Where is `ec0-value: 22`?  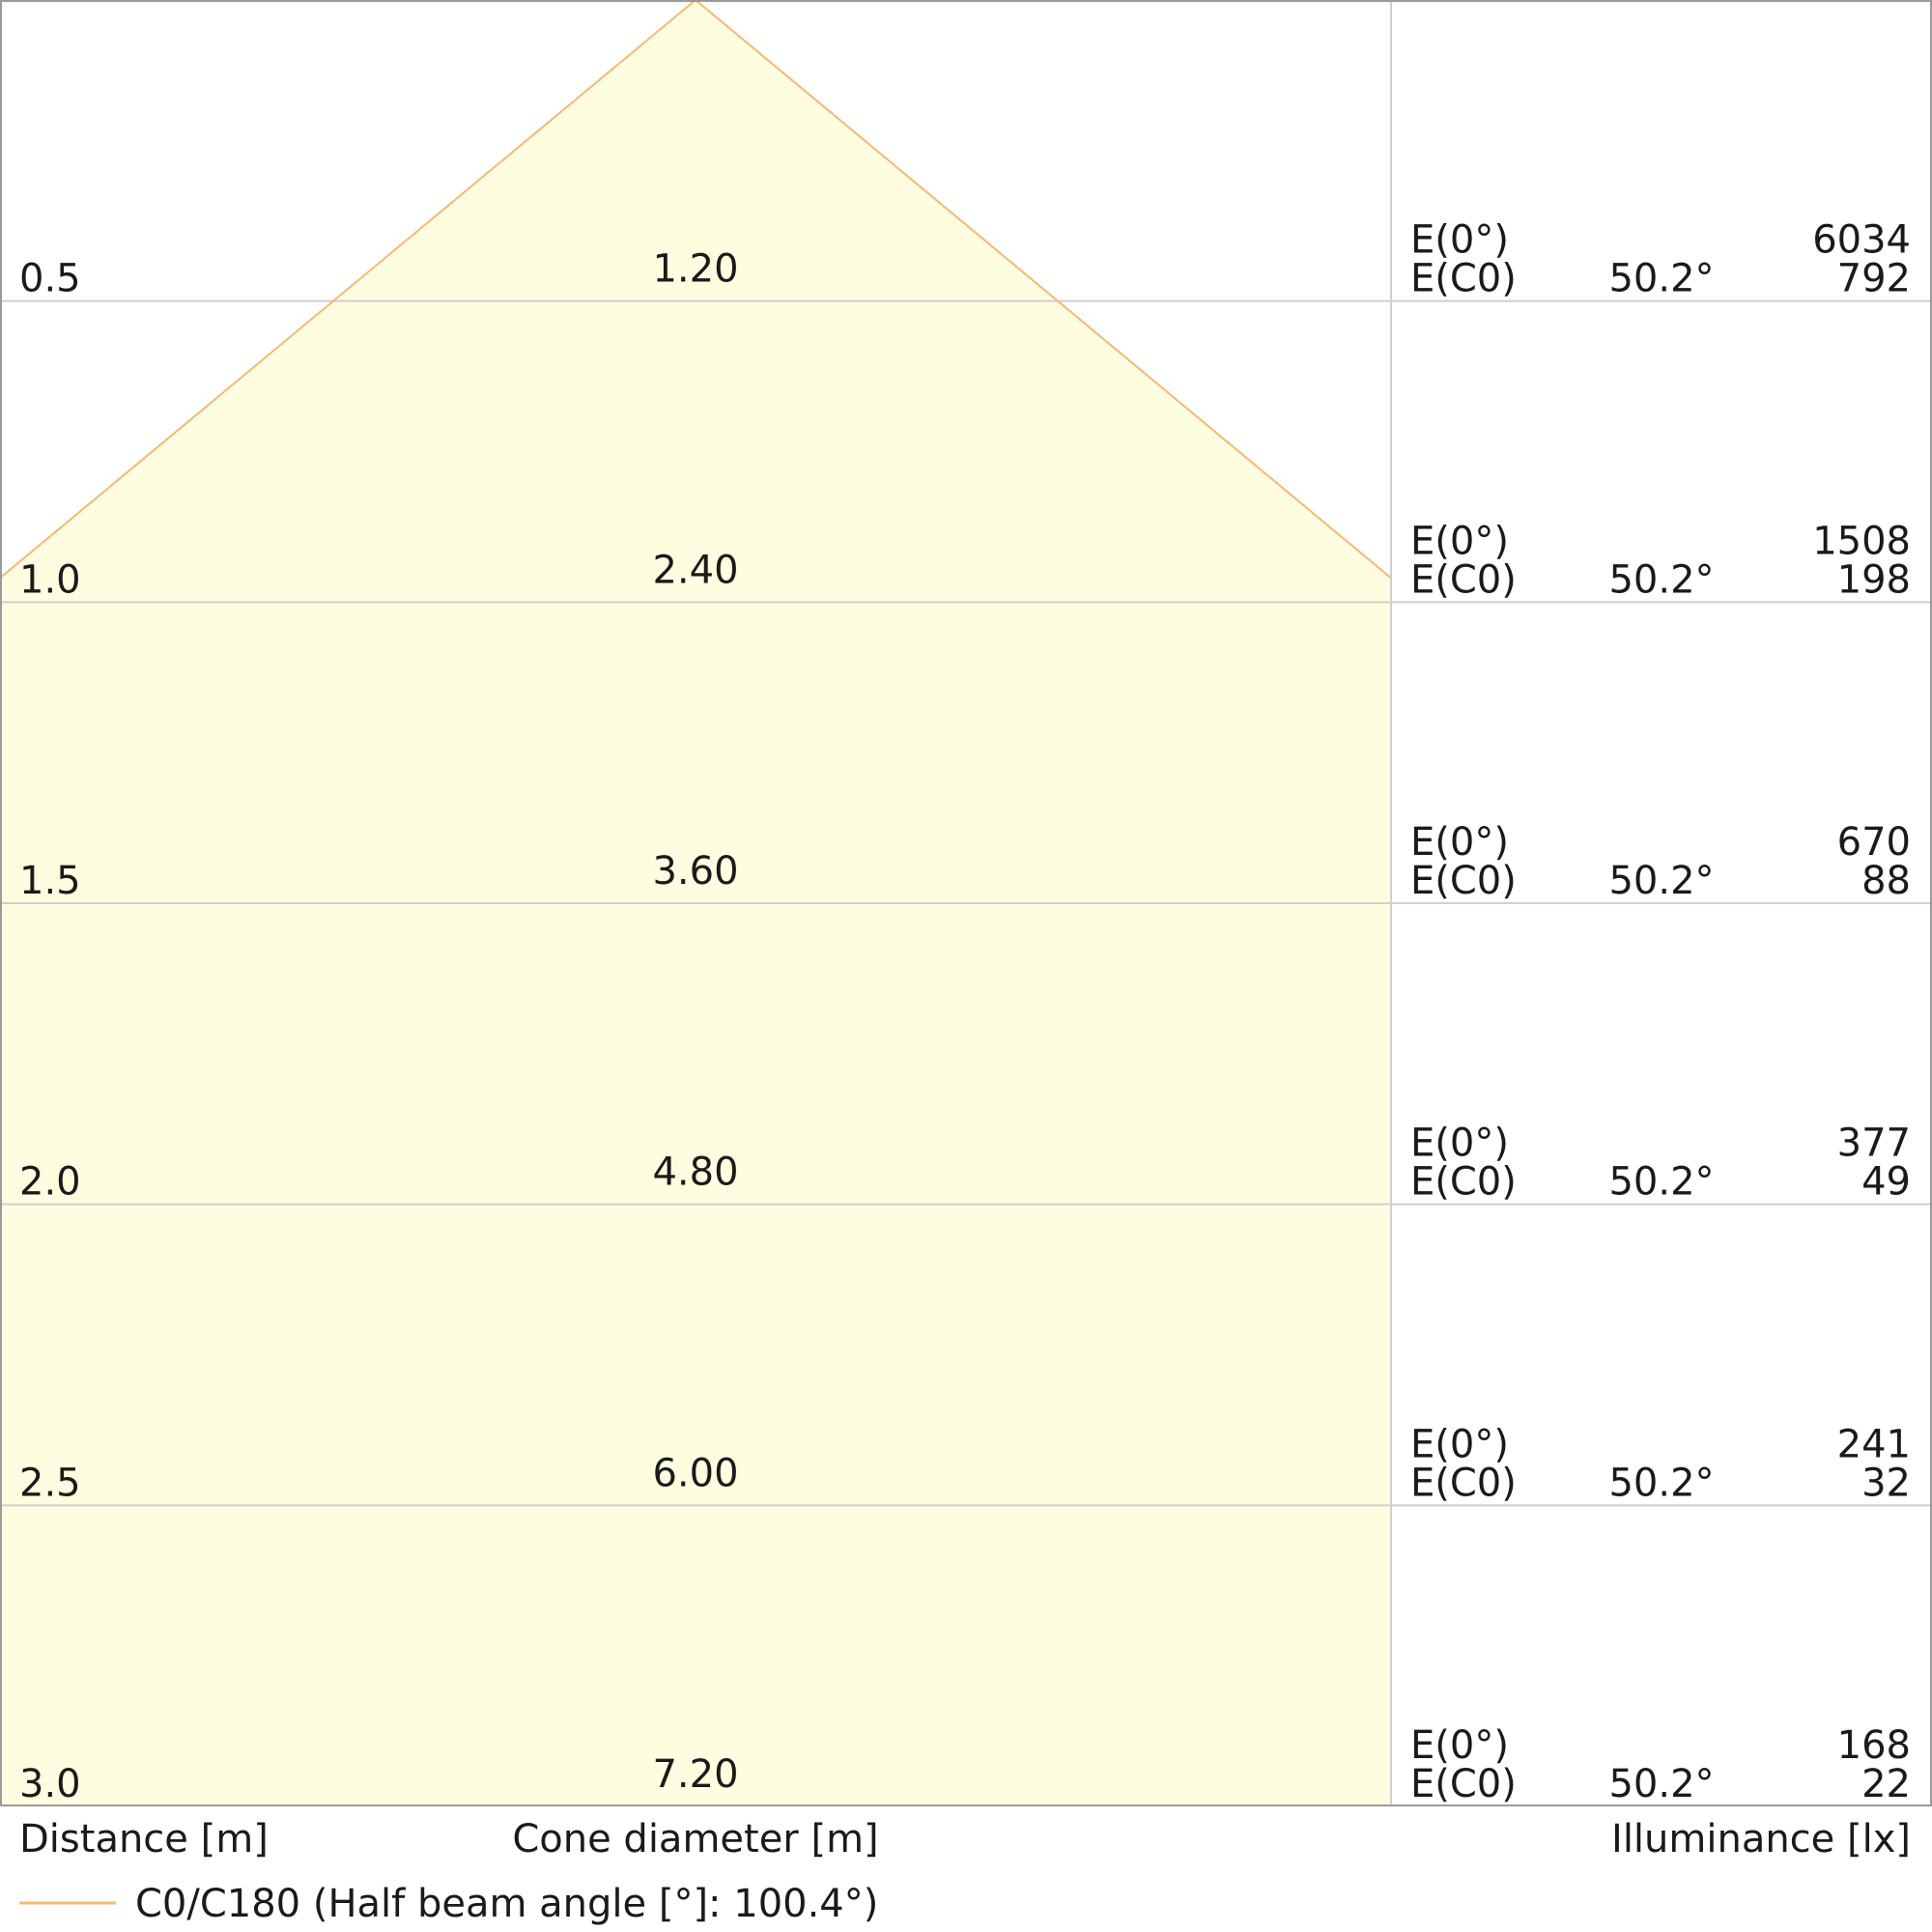 ec0-value: 22 is located at coordinates (1886, 1784).